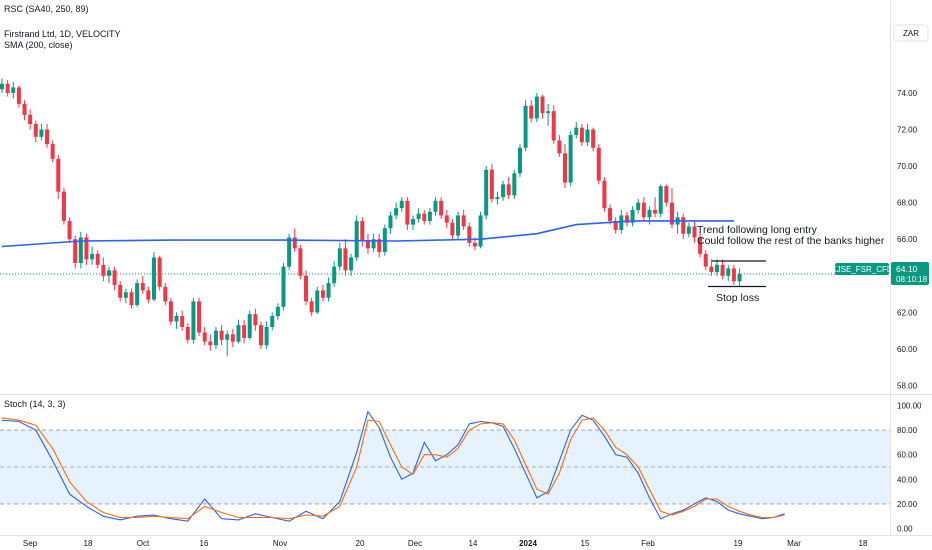 Image resolution: width=932 pixels, height=550 pixels. What do you see at coordinates (907, 386) in the screenshot?
I see `price-tick: 58.00` at bounding box center [907, 386].